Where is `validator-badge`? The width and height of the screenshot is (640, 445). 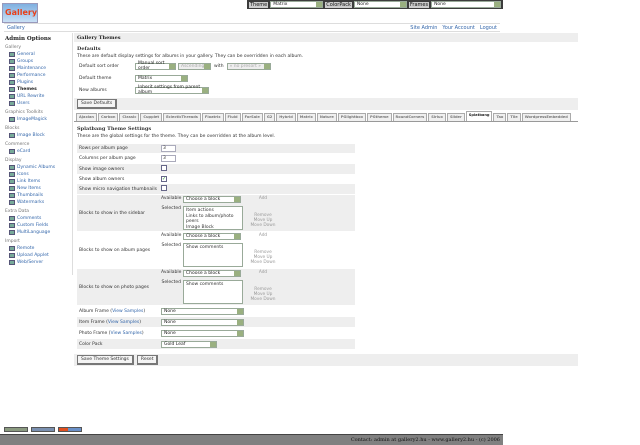
validator-badge is located at coordinates (16, 429).